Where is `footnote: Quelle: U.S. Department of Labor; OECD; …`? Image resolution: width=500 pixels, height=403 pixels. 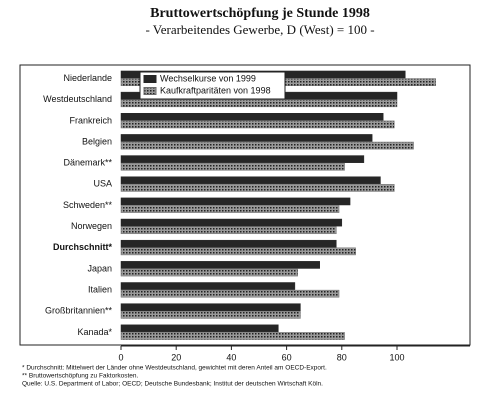
footnote: Quelle: U.S. Department of Labor; OECD; … is located at coordinates (172, 384).